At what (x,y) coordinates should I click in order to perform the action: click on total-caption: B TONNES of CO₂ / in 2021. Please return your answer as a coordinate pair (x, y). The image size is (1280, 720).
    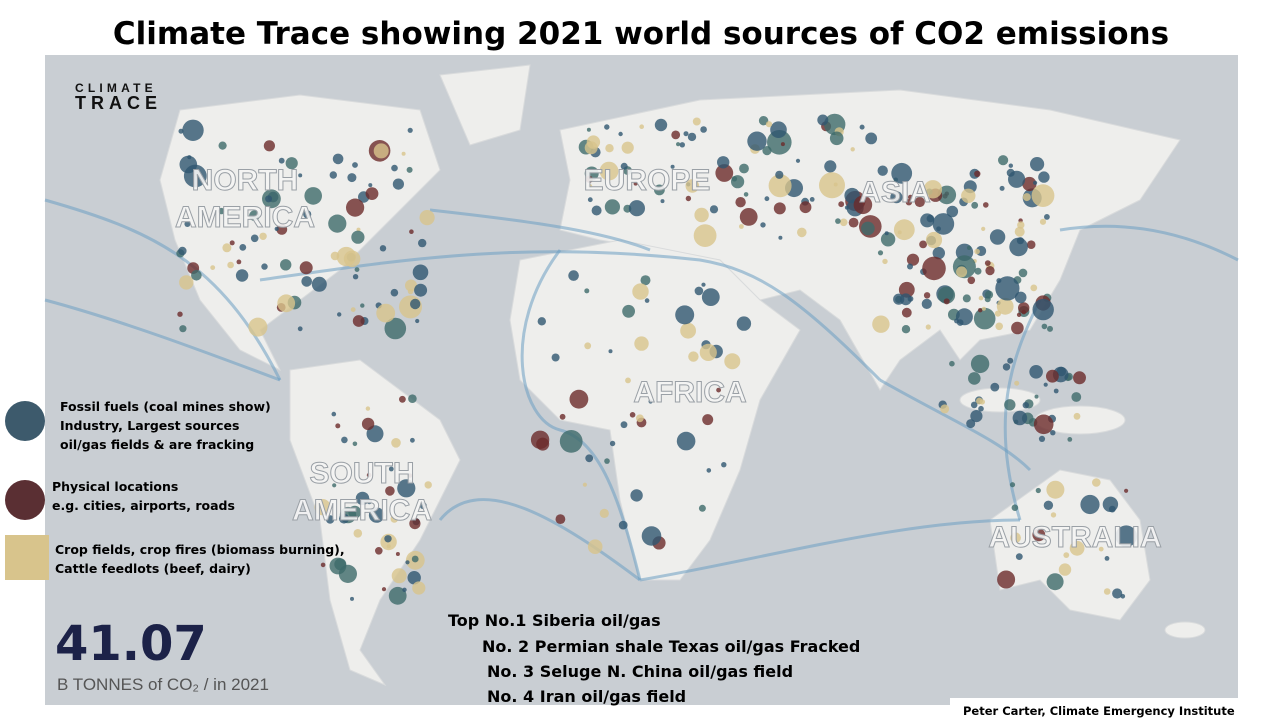
    Looking at the image, I should click on (163, 684).